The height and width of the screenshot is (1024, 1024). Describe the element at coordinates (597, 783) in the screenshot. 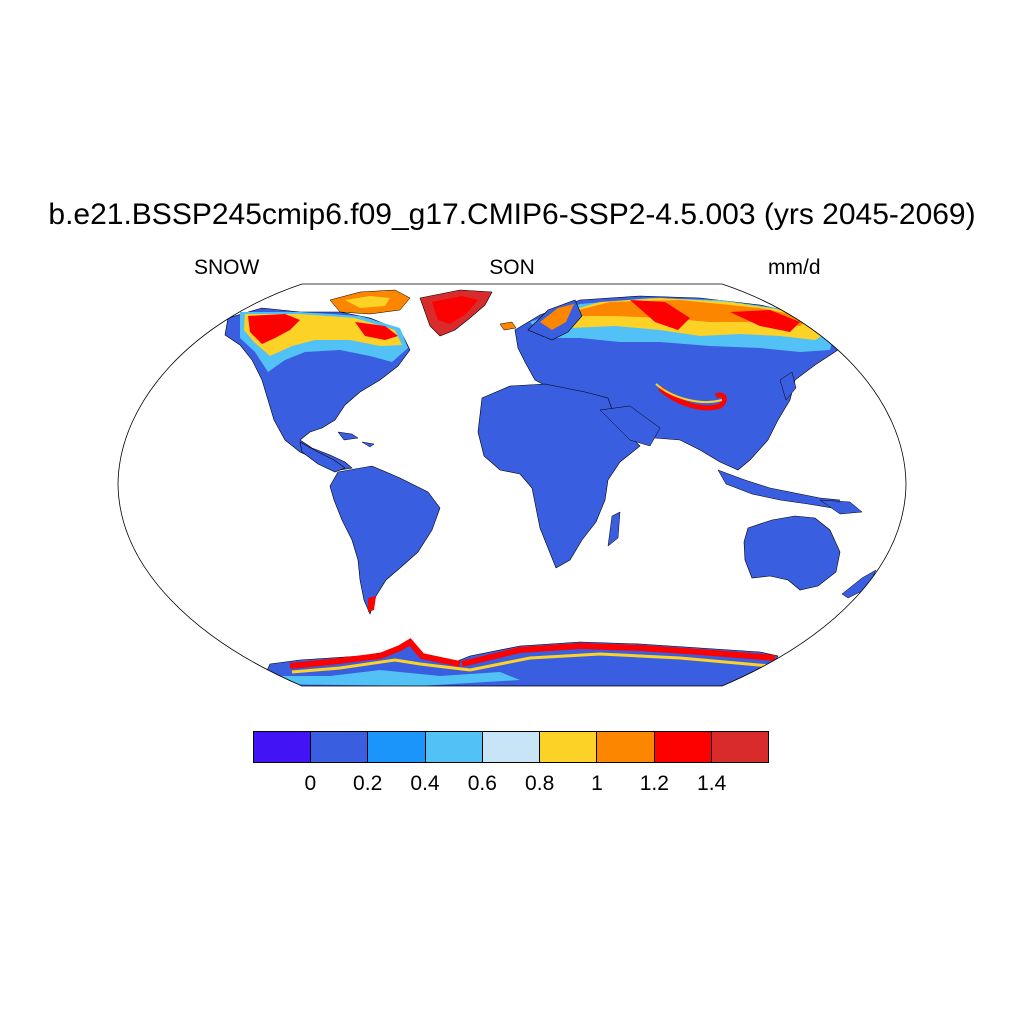

I see `colorbar-tick-label: 1` at that location.